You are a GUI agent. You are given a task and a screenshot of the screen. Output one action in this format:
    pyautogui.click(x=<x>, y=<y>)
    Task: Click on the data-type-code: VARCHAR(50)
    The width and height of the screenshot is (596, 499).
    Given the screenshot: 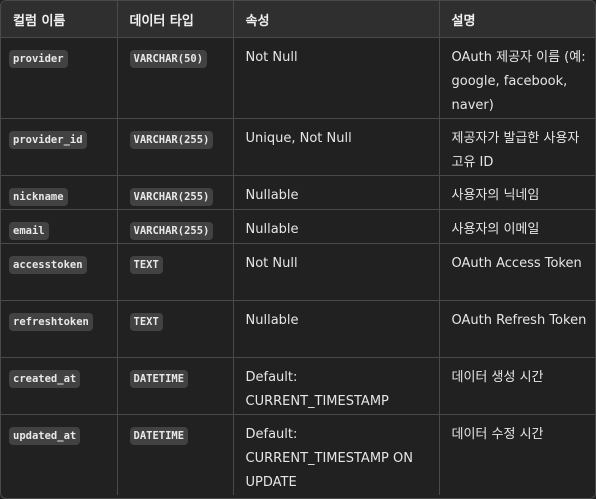 What is the action you would take?
    pyautogui.click(x=168, y=59)
    